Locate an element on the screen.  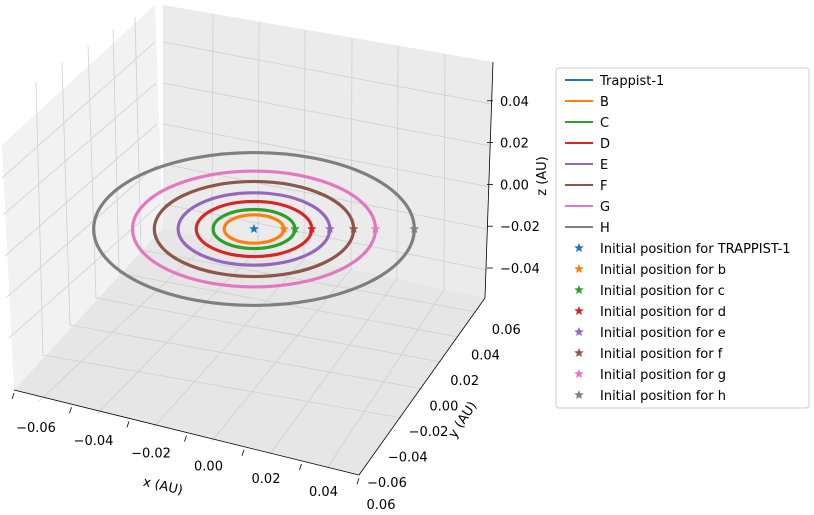
legend-entry-label: Initial position for b is located at coordinates (663, 270).